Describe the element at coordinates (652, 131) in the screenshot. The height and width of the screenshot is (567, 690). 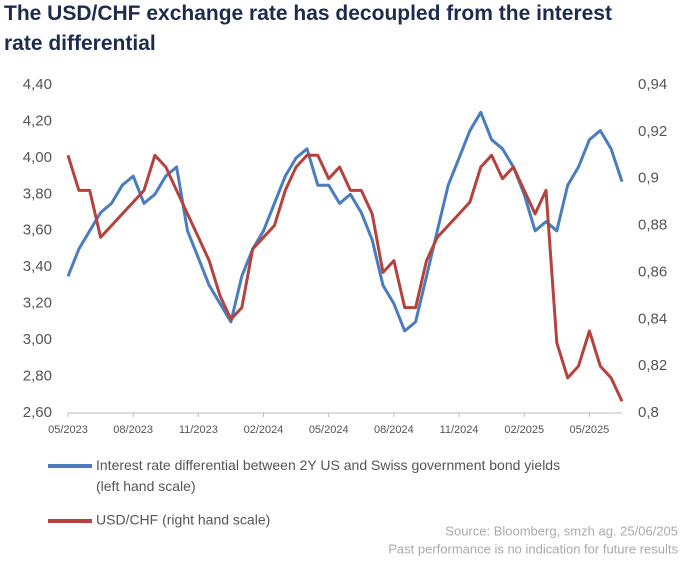
I see `y2-tick-label: 0,92` at that location.